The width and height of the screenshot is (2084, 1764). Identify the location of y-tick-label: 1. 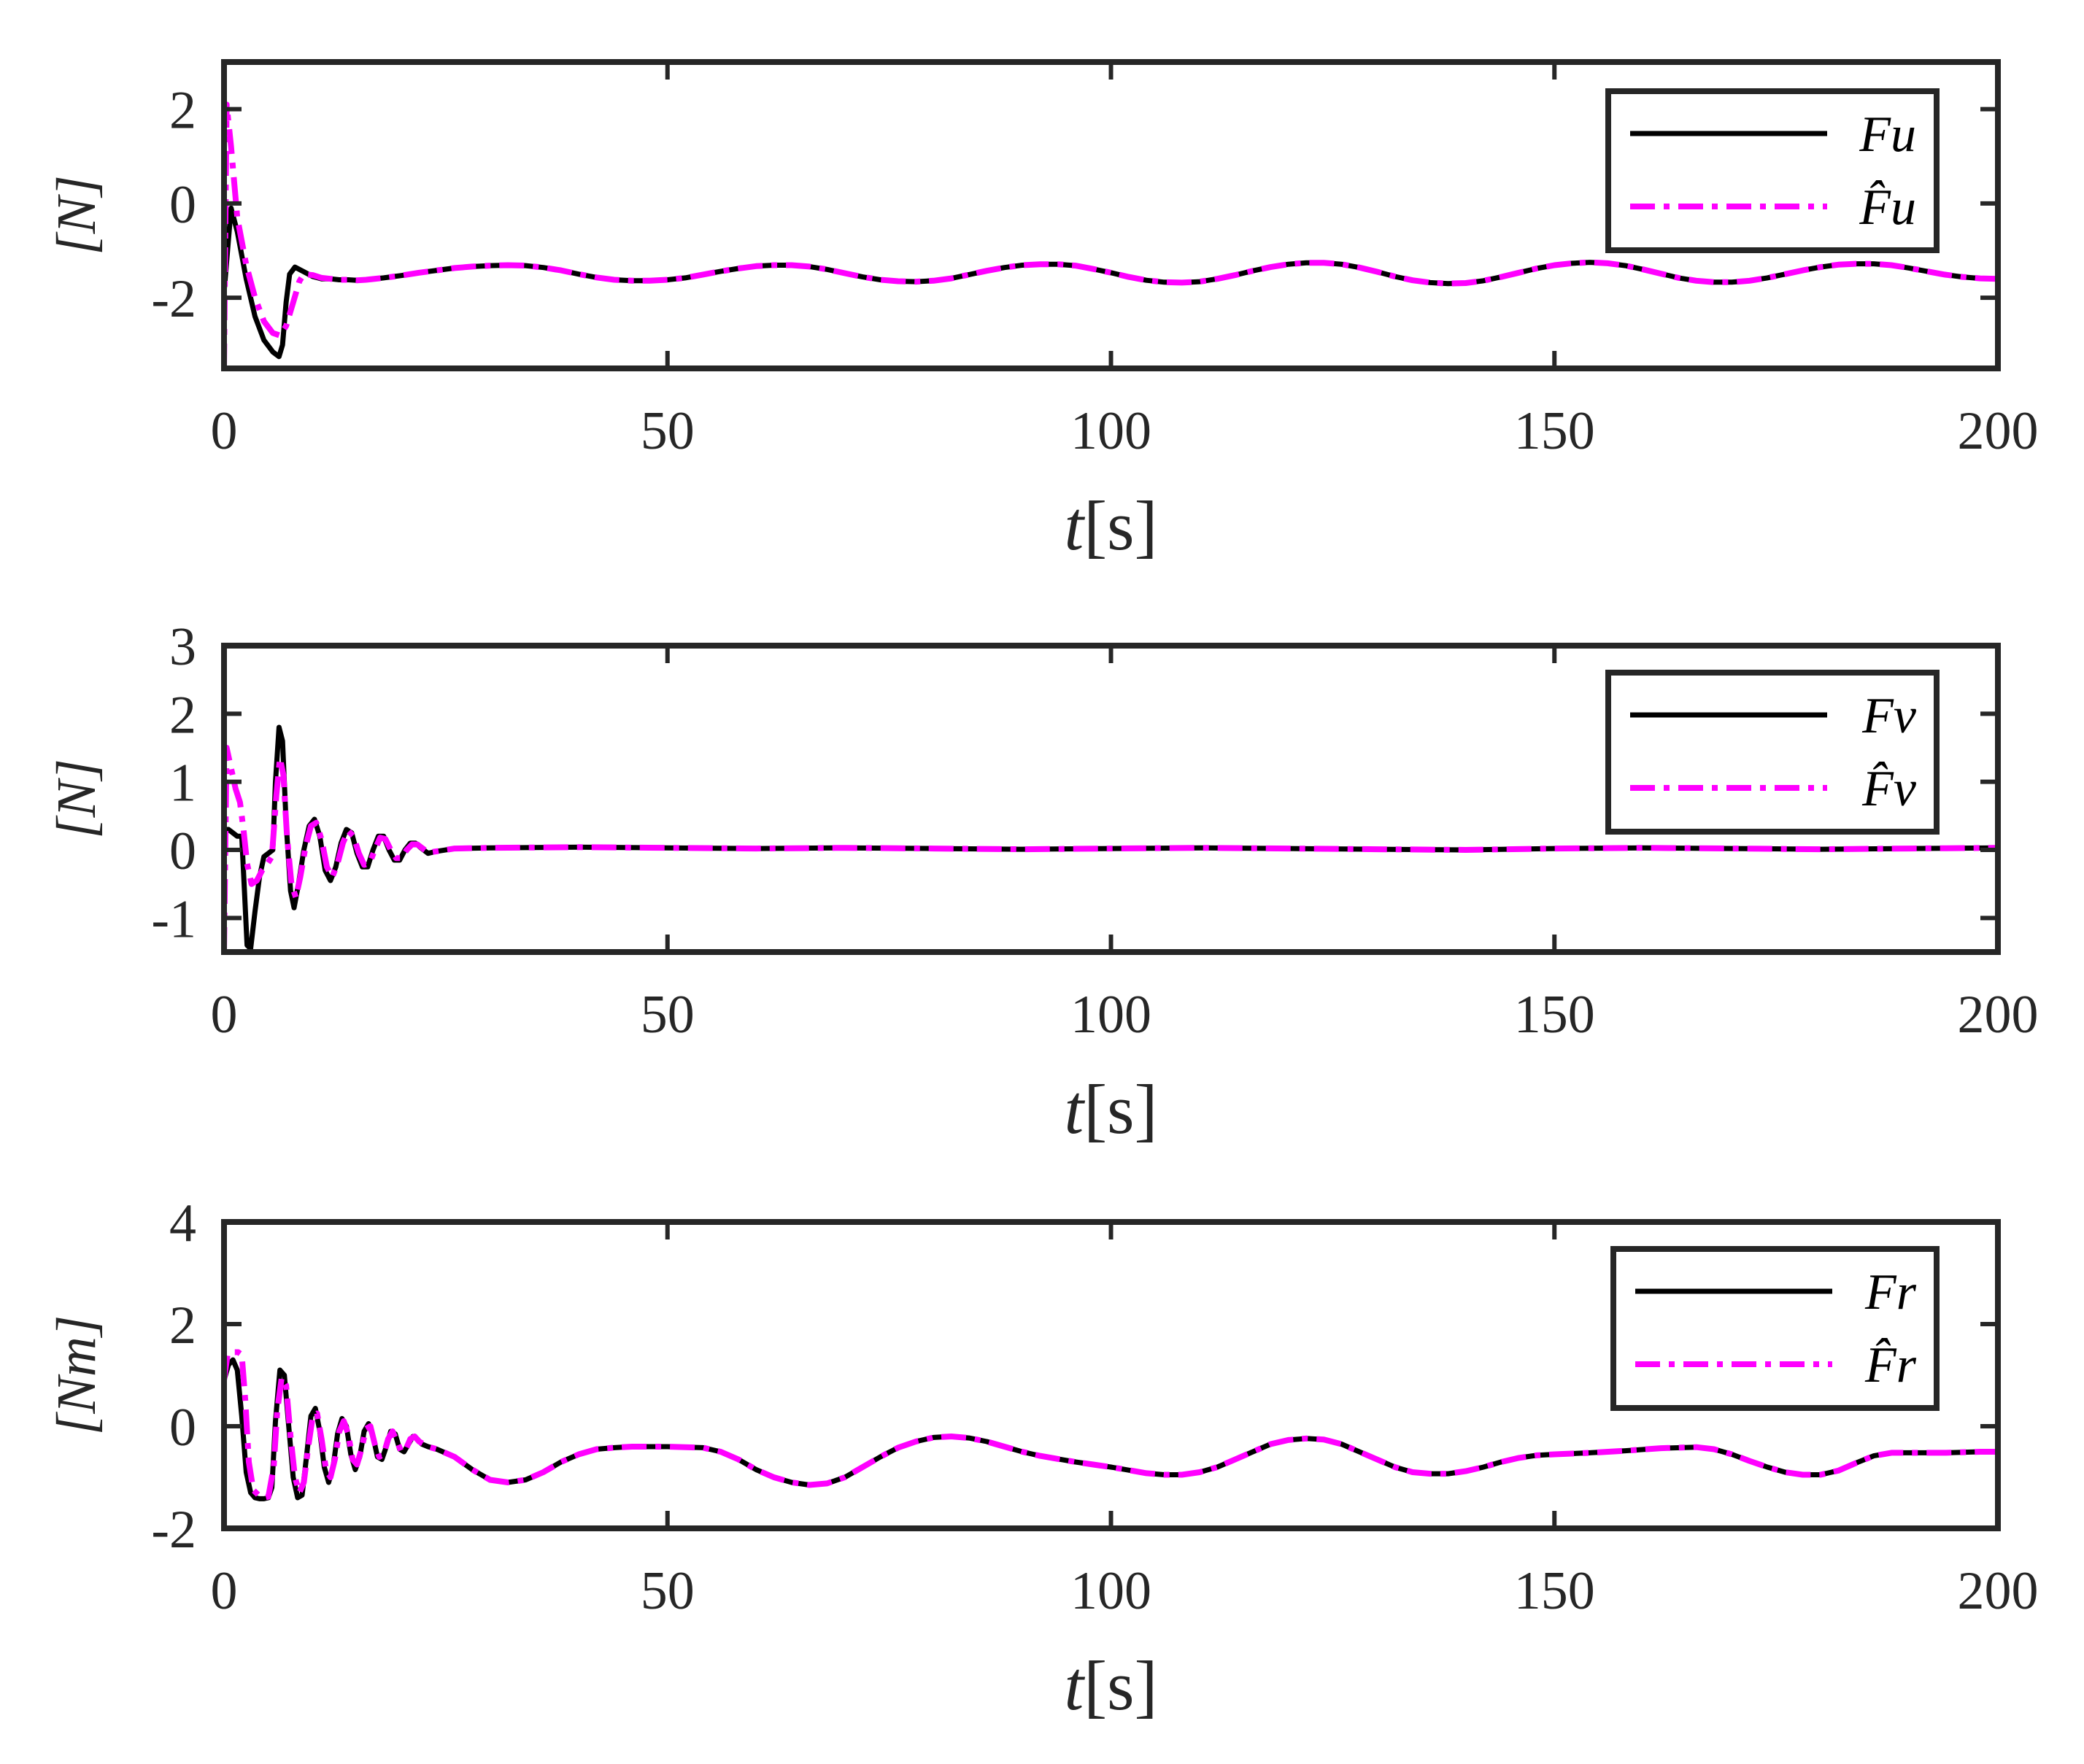
(182, 784).